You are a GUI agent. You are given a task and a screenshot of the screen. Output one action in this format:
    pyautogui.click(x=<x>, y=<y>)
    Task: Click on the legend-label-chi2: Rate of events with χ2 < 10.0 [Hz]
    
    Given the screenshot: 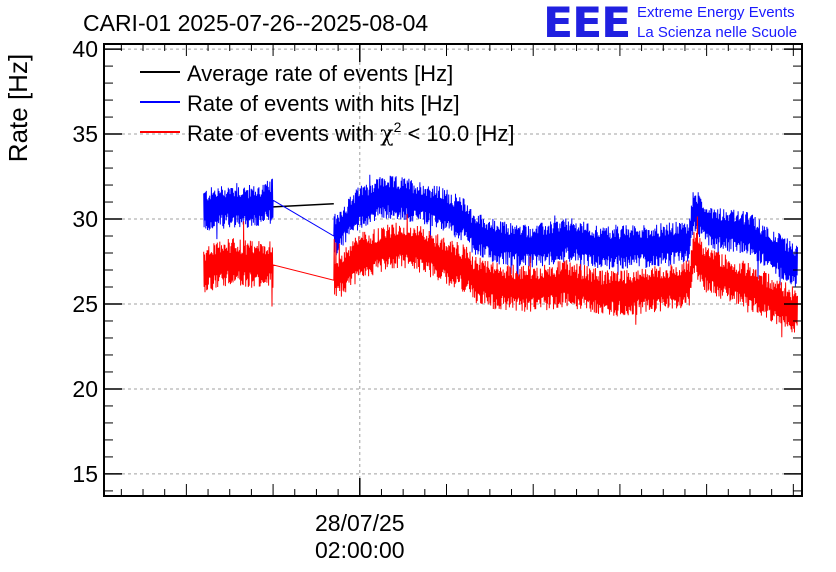 What is the action you would take?
    pyautogui.click(x=350, y=133)
    